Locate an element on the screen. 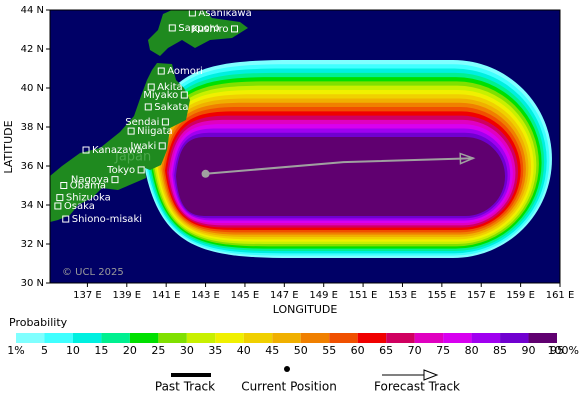 This screenshot has height=403, width=580. x-tick-label: 145 E is located at coordinates (245, 295).